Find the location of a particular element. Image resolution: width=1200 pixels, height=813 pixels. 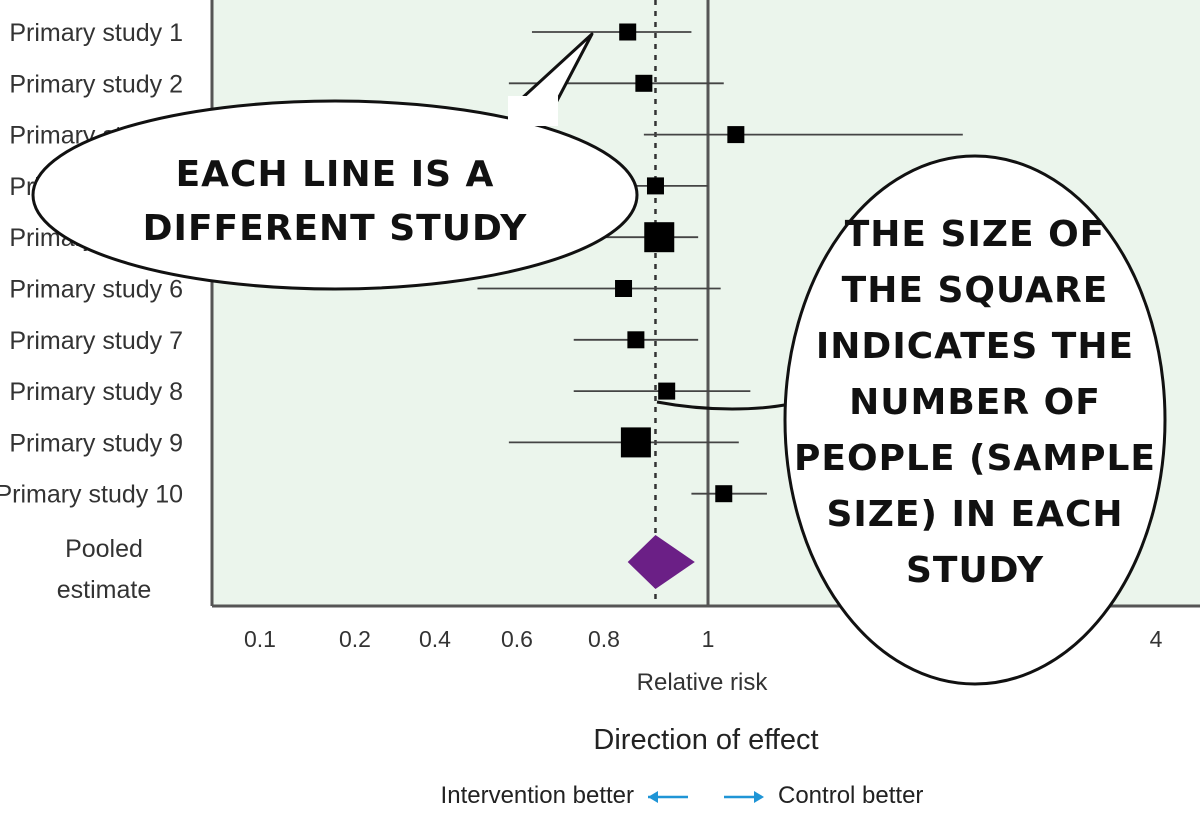

right-arrow-icon is located at coordinates (744, 797).